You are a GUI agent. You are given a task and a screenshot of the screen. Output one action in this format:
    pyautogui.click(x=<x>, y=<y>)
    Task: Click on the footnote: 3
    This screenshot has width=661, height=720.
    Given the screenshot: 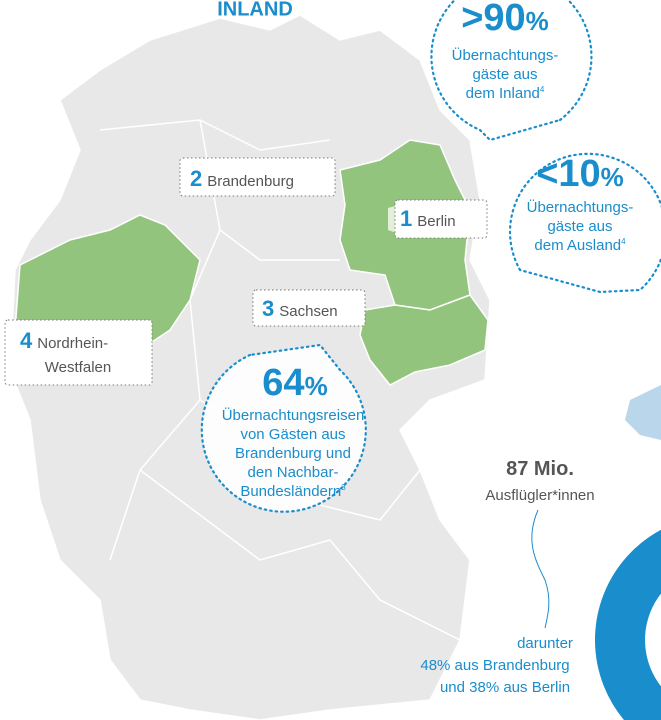 What is the action you would take?
    pyautogui.click(x=343, y=487)
    